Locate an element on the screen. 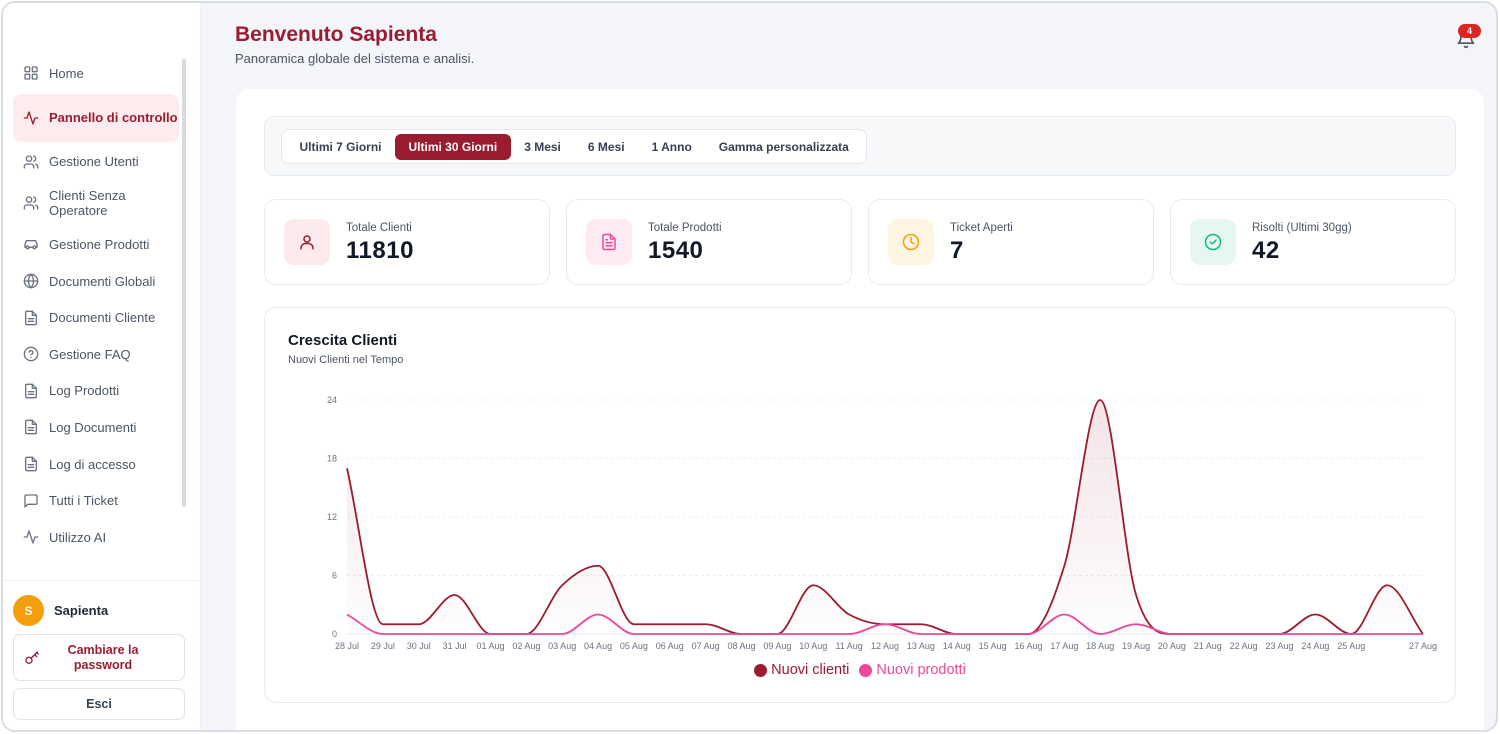 This screenshot has width=1500, height=734. x-tick-label: 19 Aug is located at coordinates (1136, 646).